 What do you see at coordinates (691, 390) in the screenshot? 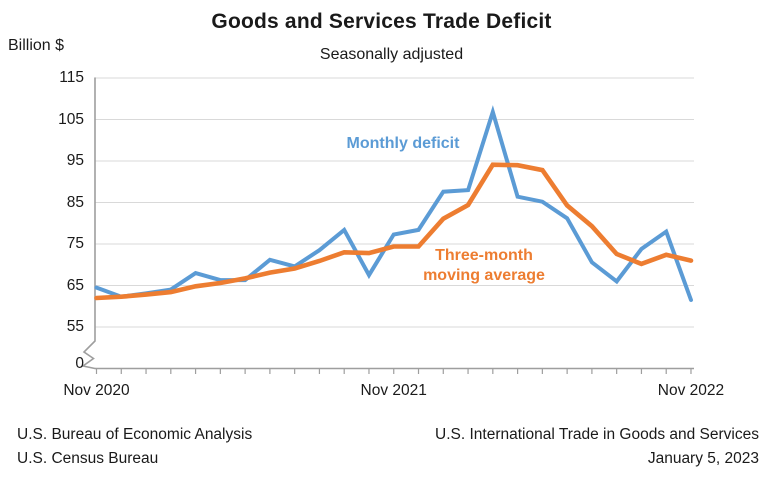
I see `x-tick-label: Nov 2022` at bounding box center [691, 390].